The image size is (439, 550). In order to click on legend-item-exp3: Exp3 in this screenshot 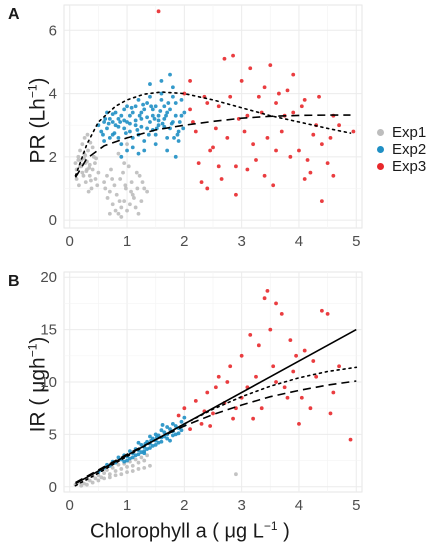, I will do `click(401, 166)`.